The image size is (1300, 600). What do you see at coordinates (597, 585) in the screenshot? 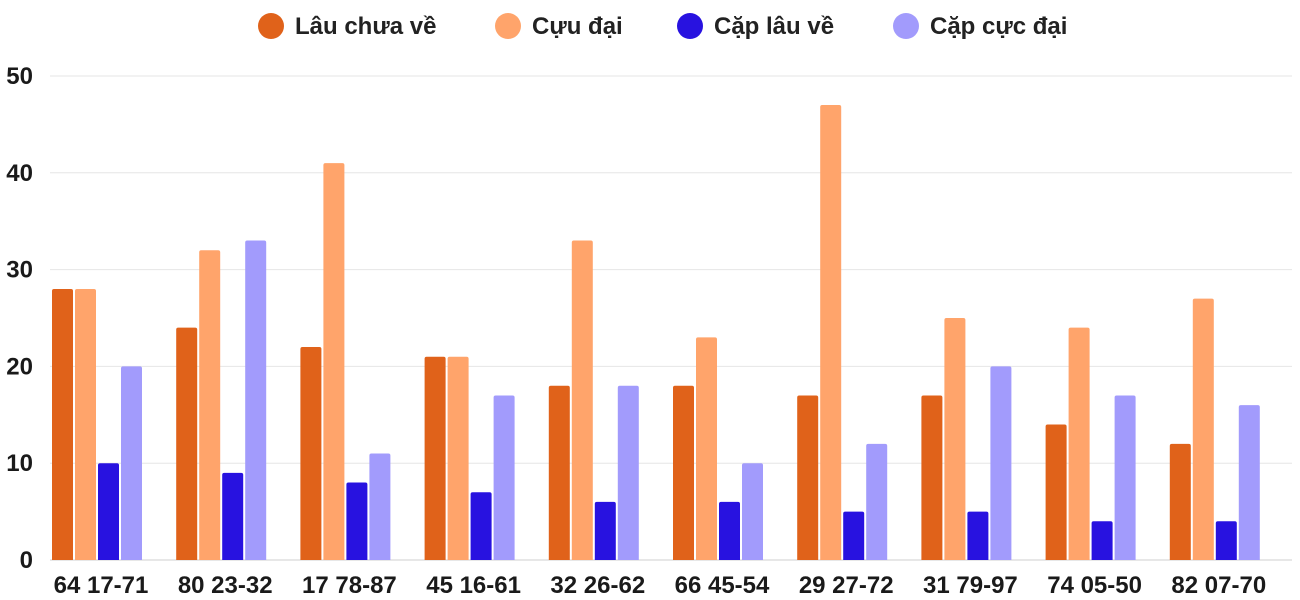
I see `x-tick-label: 32 26-62` at bounding box center [597, 585].